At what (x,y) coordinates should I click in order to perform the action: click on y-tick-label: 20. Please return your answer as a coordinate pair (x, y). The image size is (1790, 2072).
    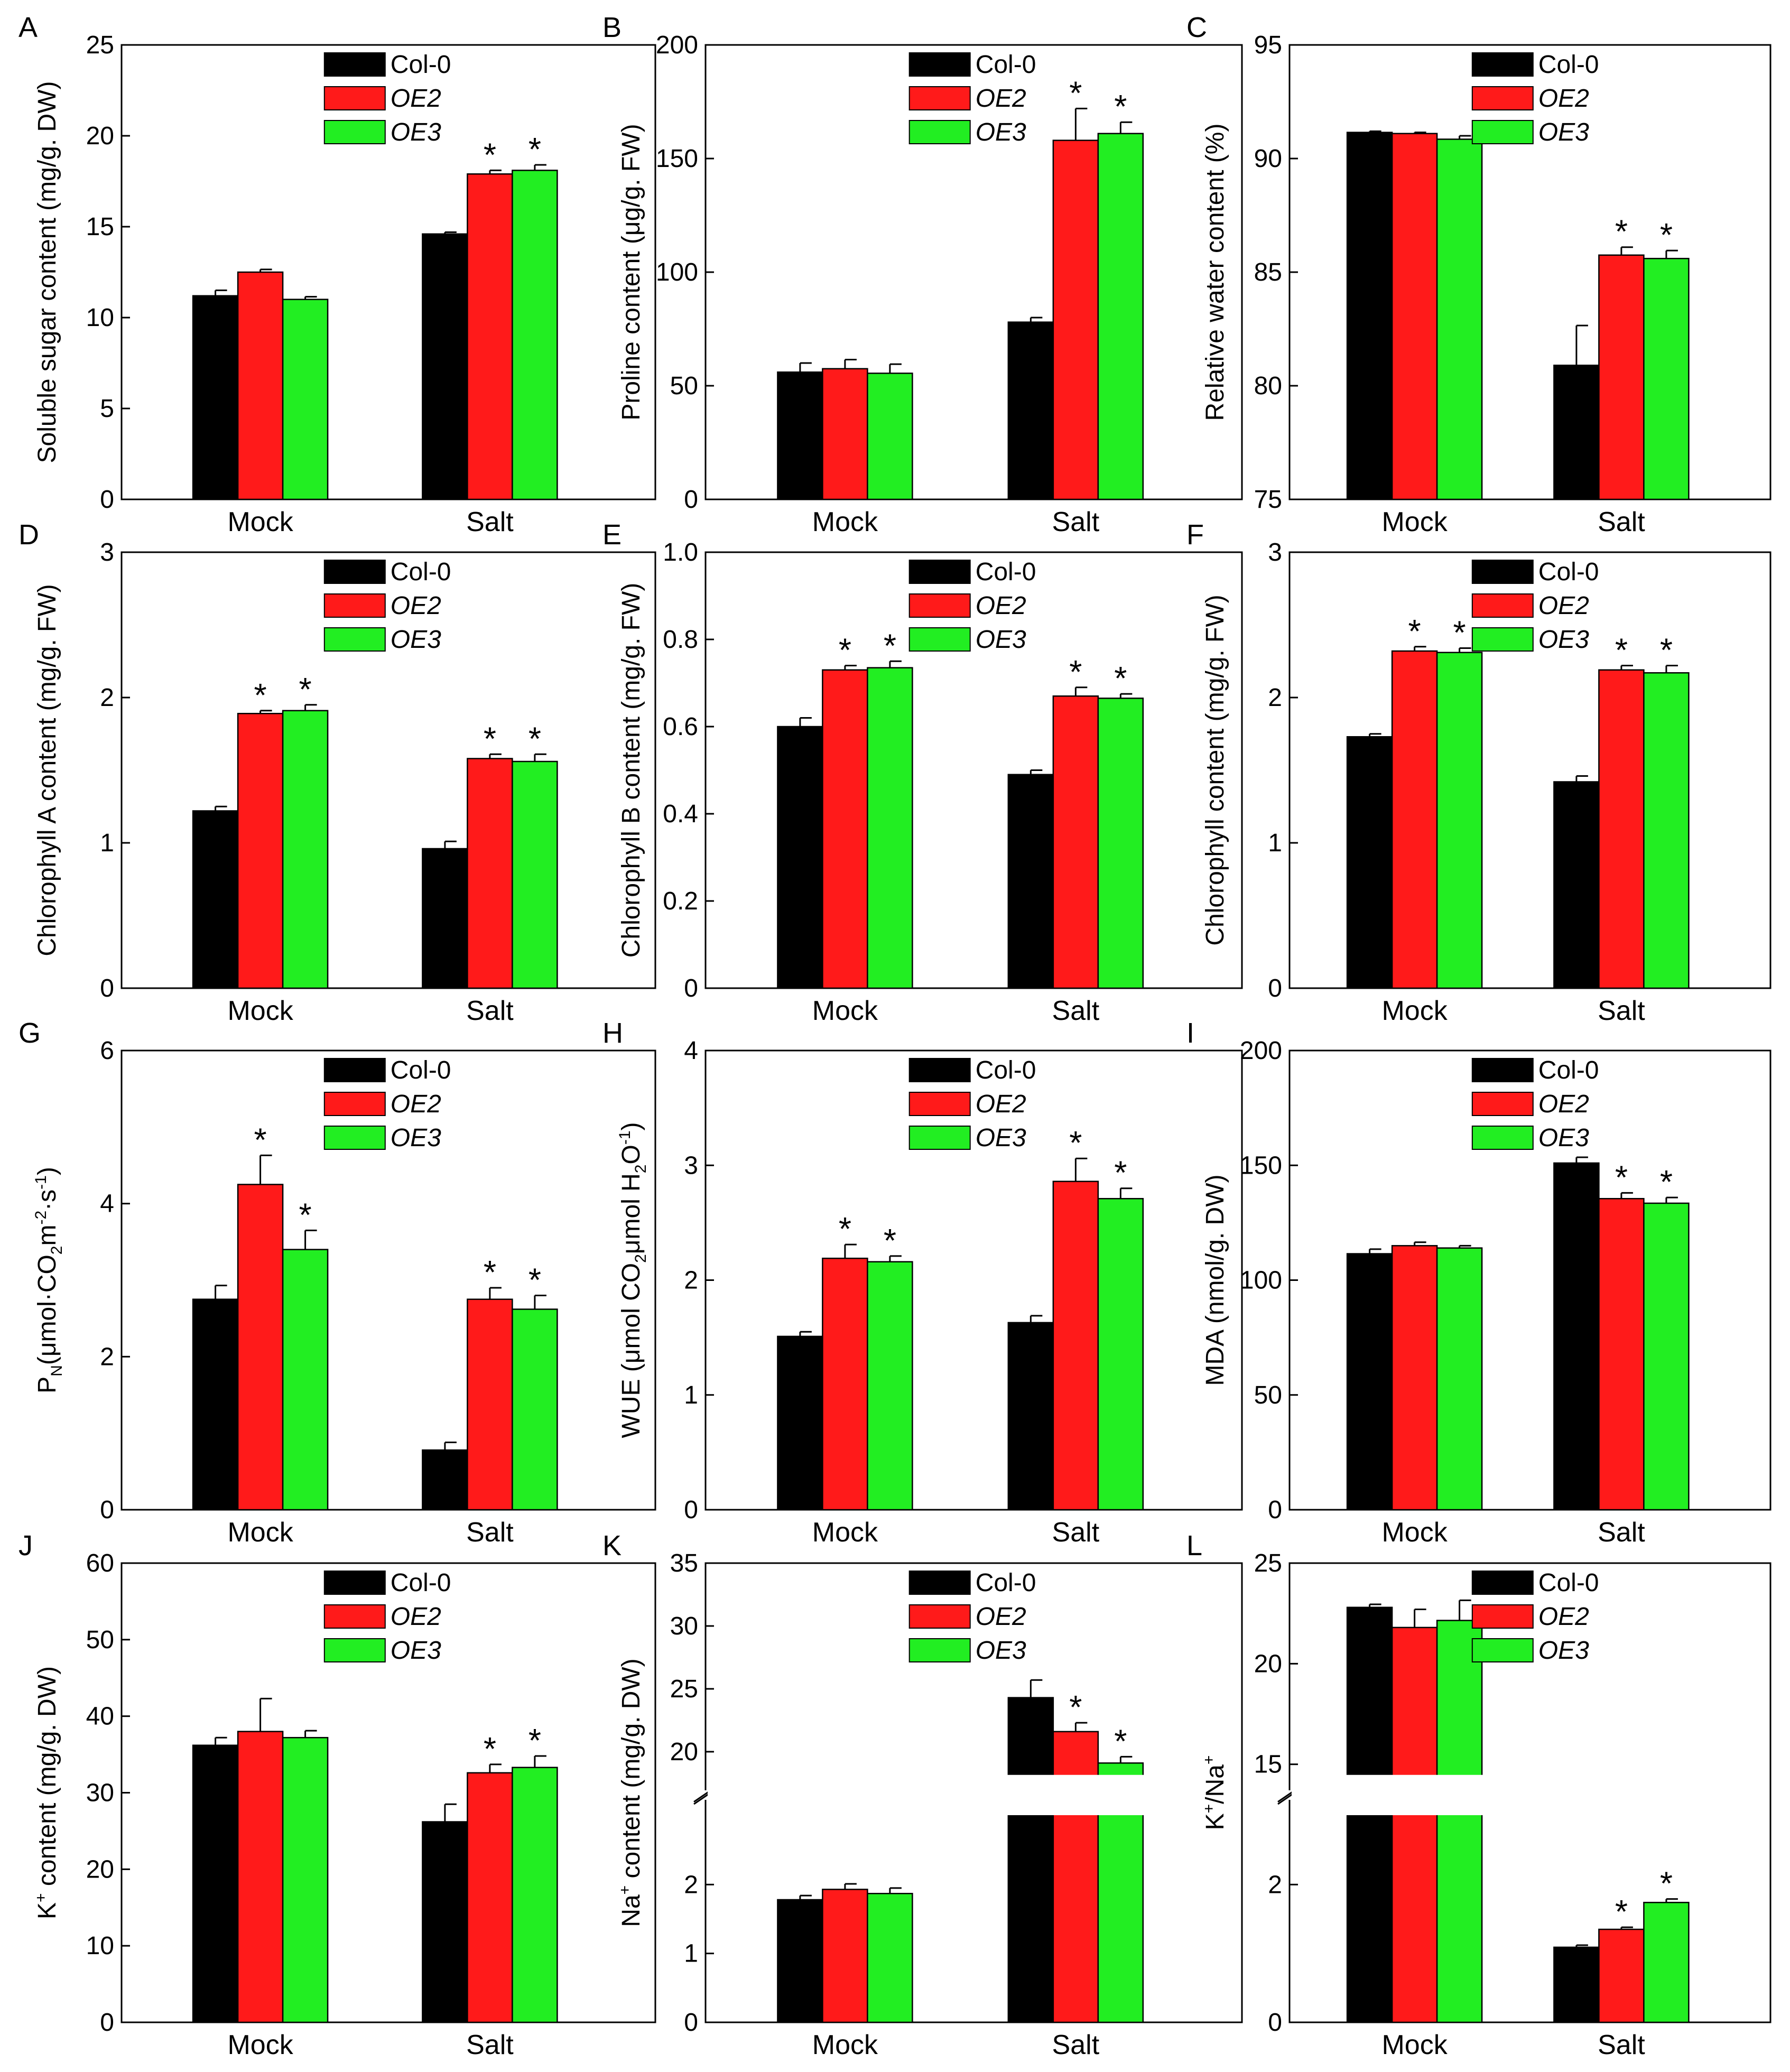
    Looking at the image, I should click on (100, 1869).